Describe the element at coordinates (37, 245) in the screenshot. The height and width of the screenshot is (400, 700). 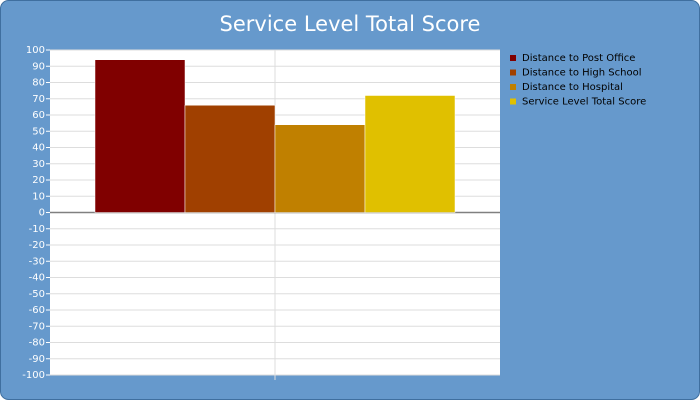
I see `y-tick-label: -20` at that location.